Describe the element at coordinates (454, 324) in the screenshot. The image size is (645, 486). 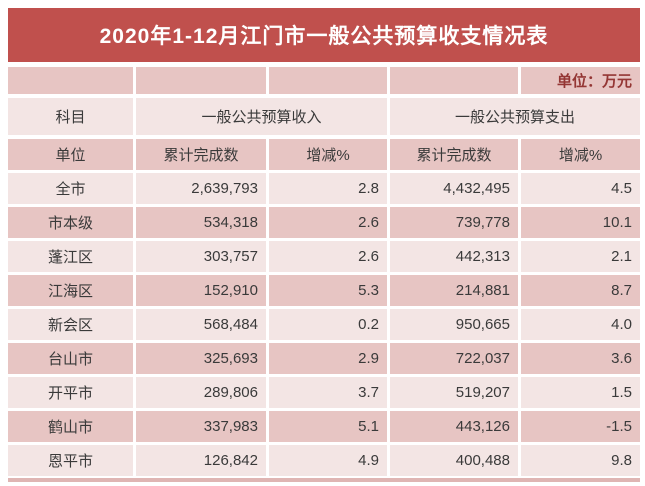
I see `expense-cell: 950,665` at that location.